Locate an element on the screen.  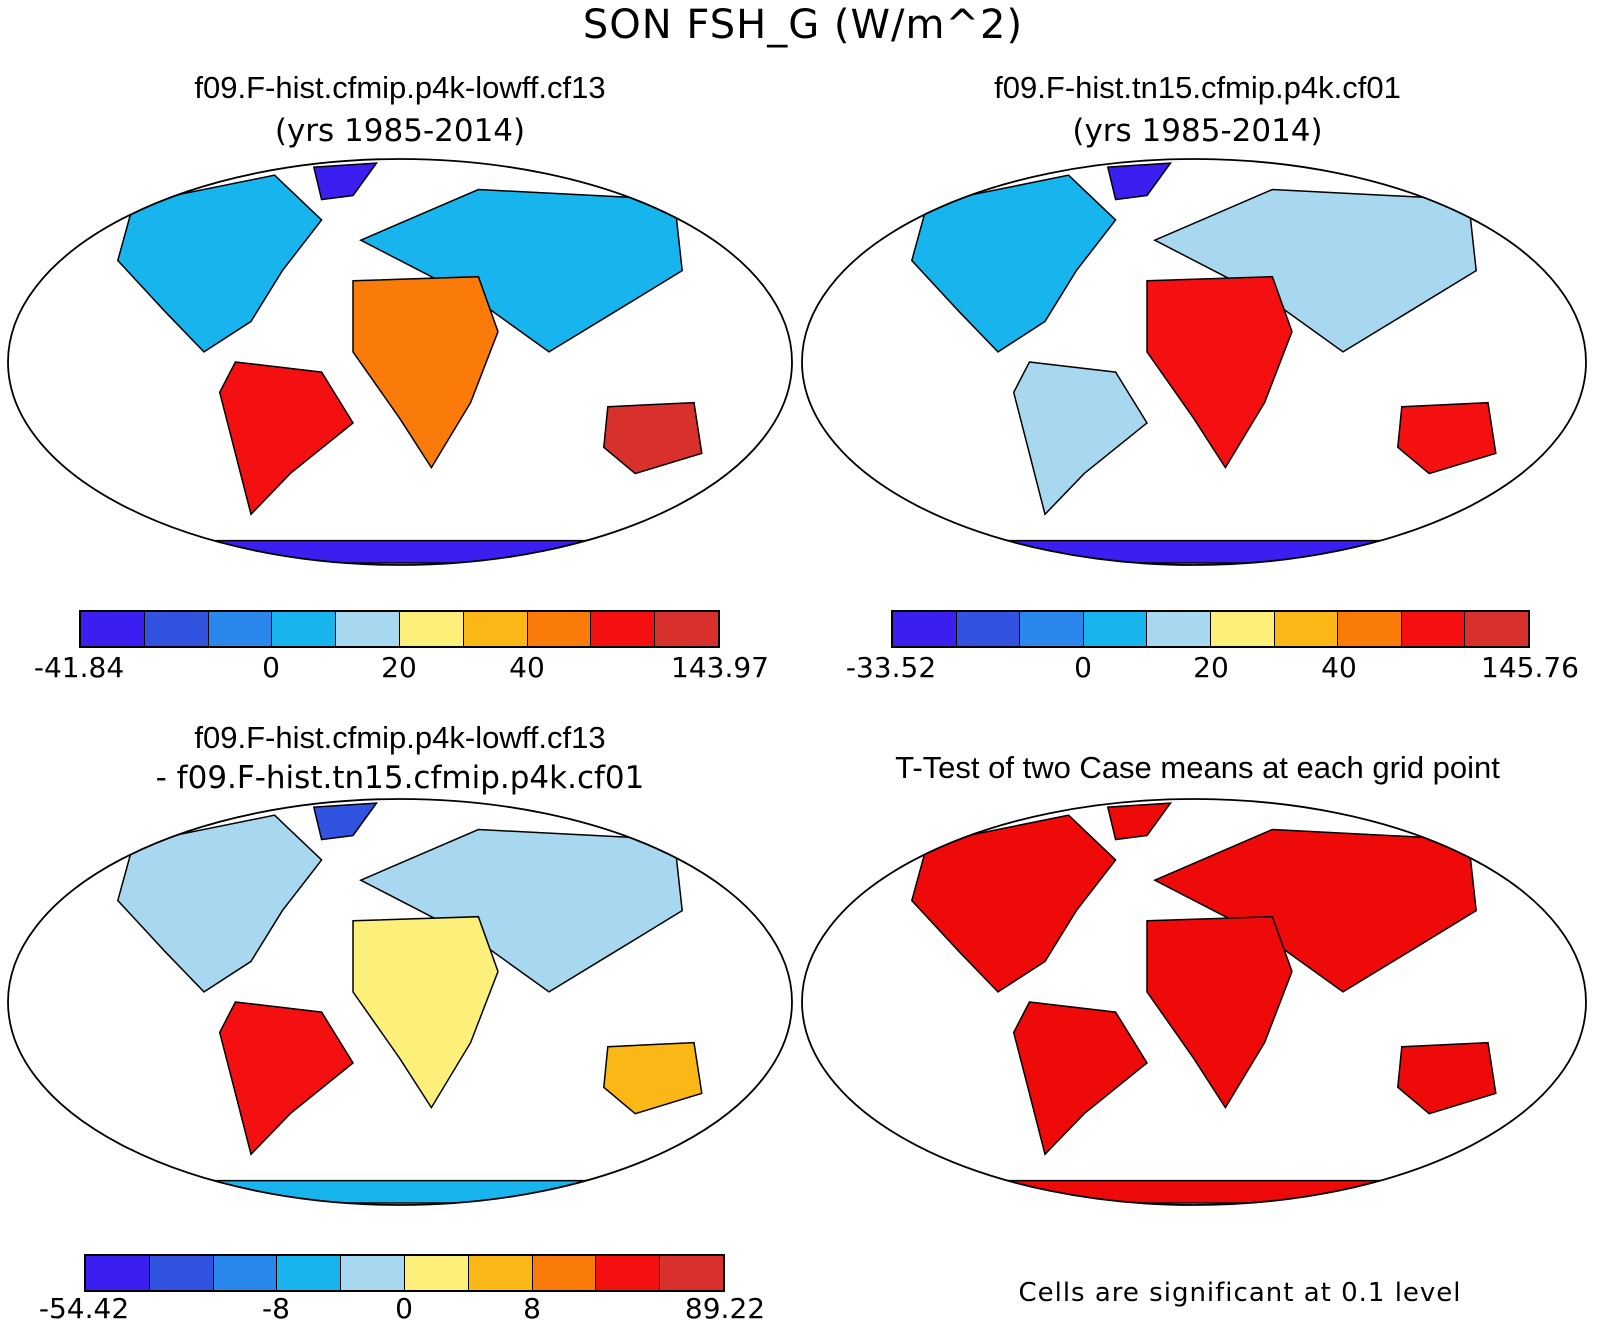
panel-3-subtitle: - f09.F-hist.tn15.cfmip.p4k.cf01 is located at coordinates (400, 778).